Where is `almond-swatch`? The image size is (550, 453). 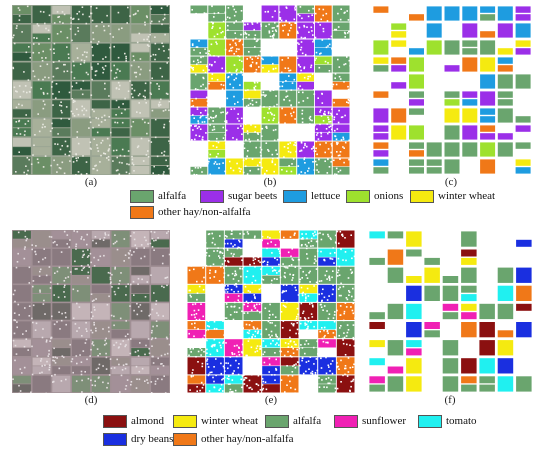
almond-swatch is located at coordinates (115, 421).